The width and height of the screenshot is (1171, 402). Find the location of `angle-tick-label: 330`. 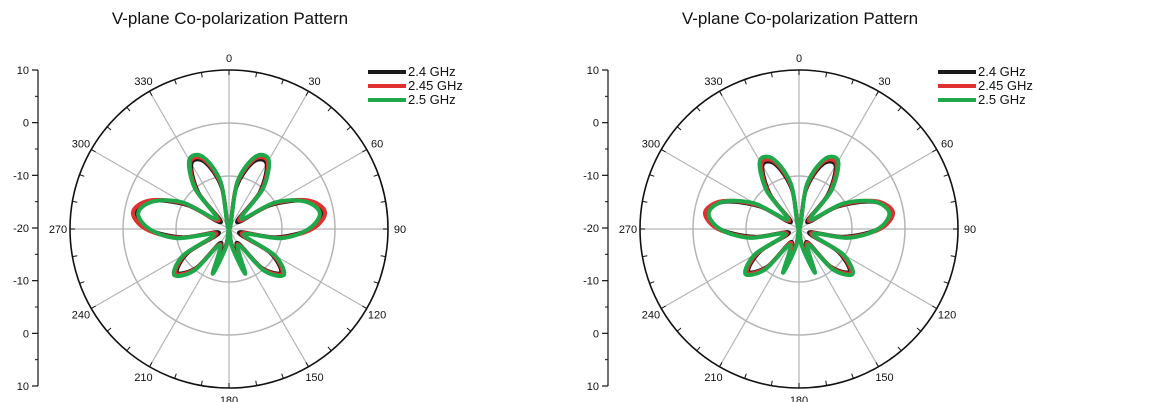

angle-tick-label: 330 is located at coordinates (143, 82).